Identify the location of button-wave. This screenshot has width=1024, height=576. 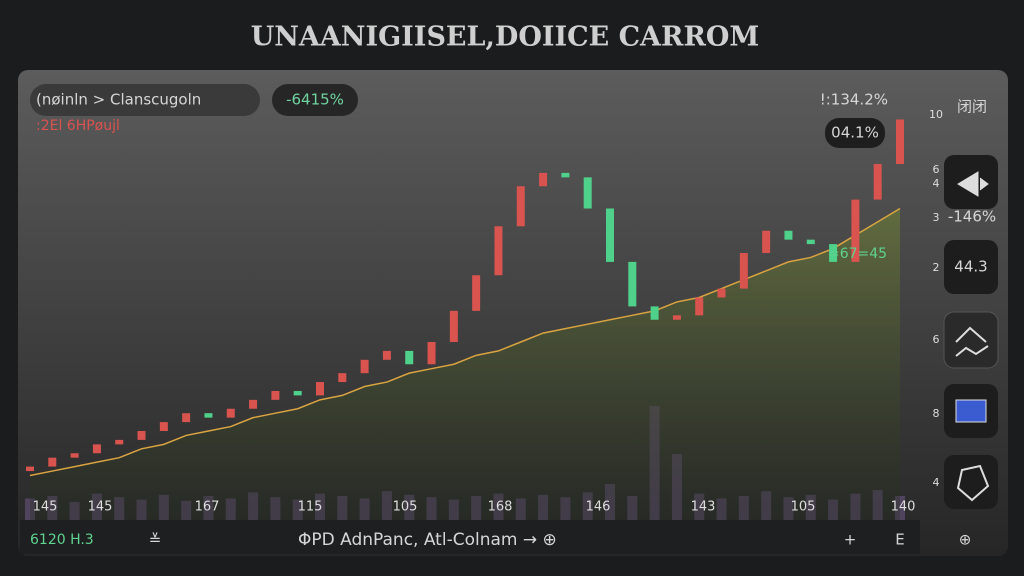
(971, 340).